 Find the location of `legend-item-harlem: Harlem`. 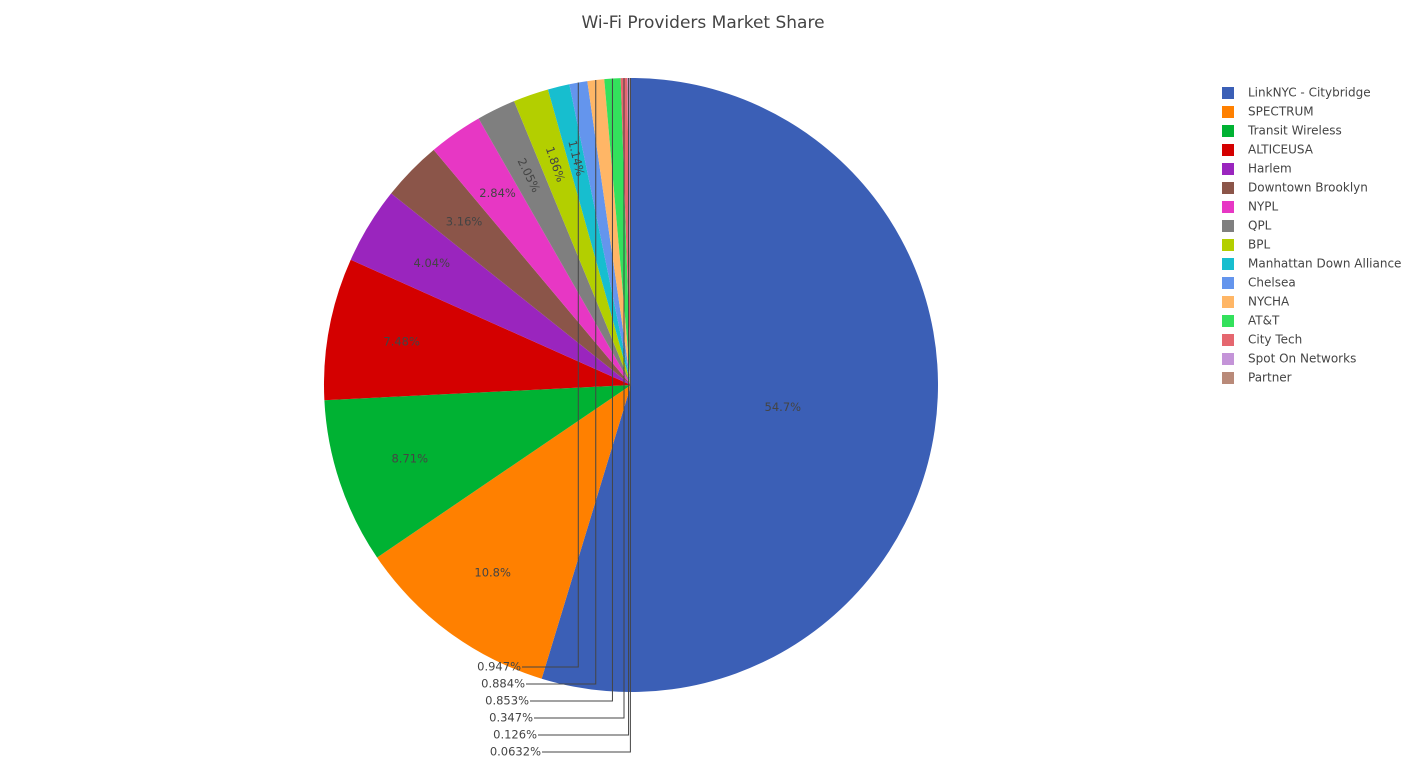

legend-item-harlem: Harlem is located at coordinates (1257, 169).